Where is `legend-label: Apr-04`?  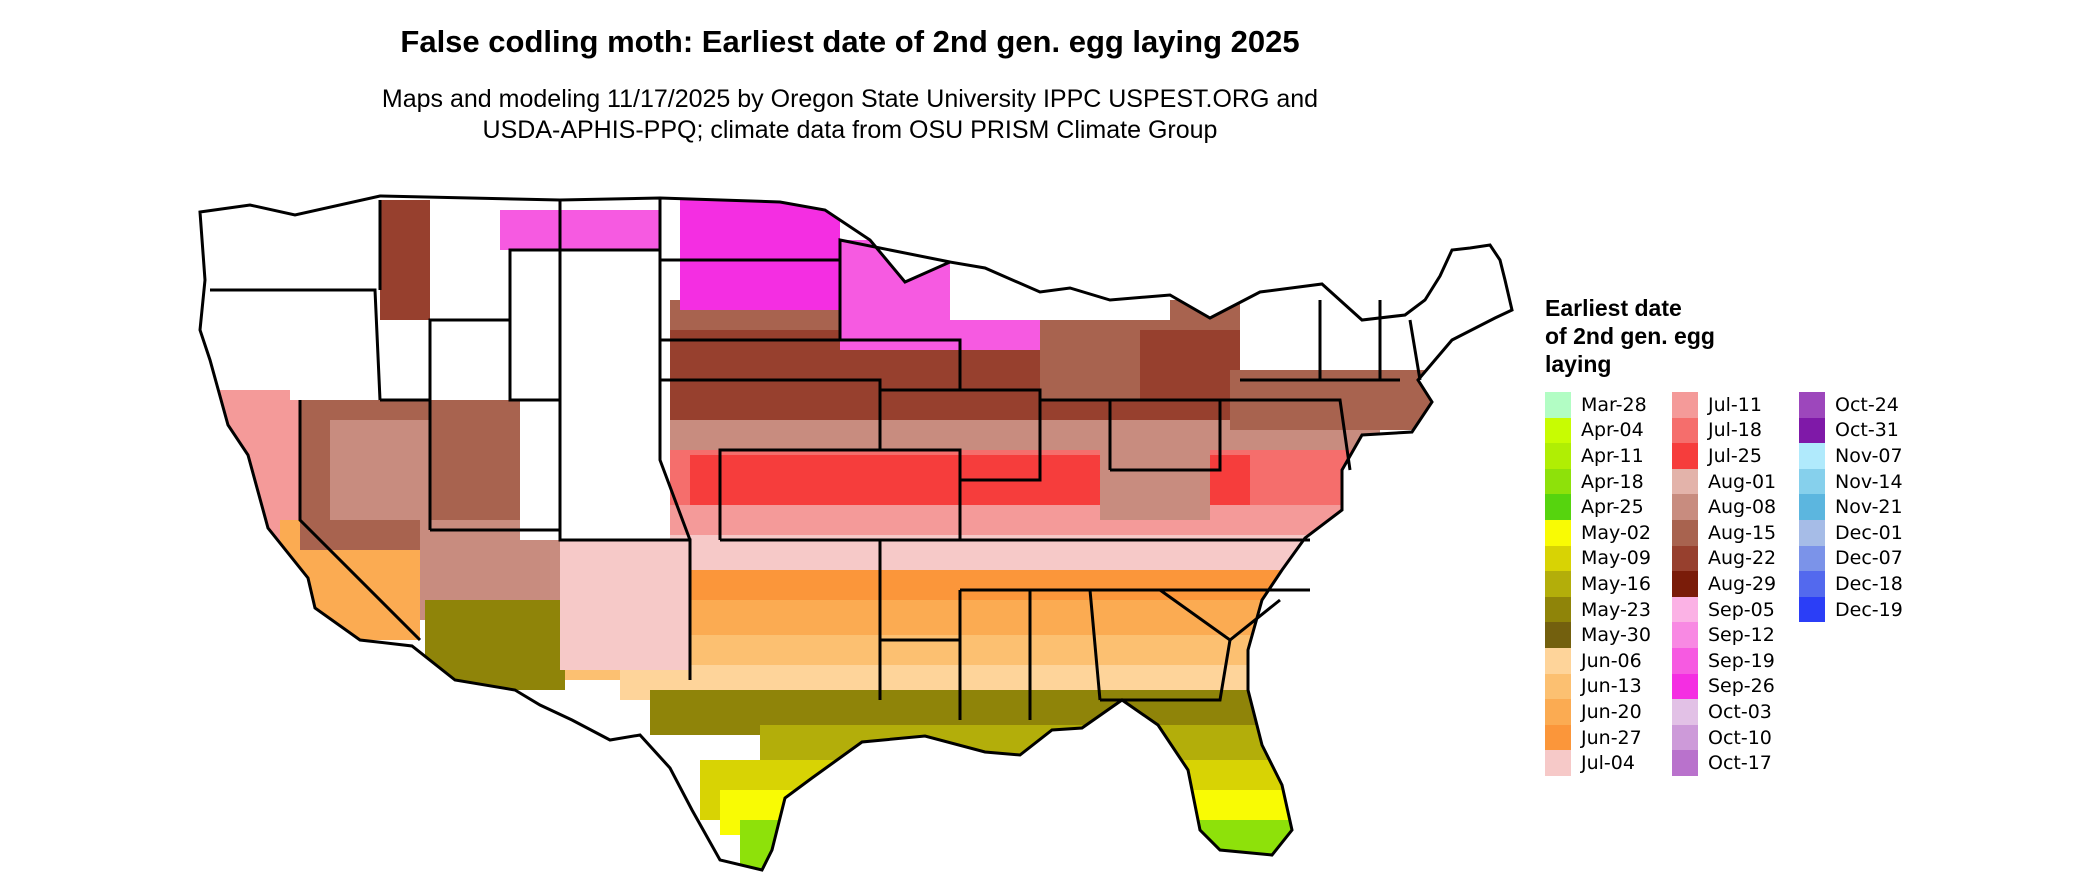 legend-label: Apr-04 is located at coordinates (1612, 430).